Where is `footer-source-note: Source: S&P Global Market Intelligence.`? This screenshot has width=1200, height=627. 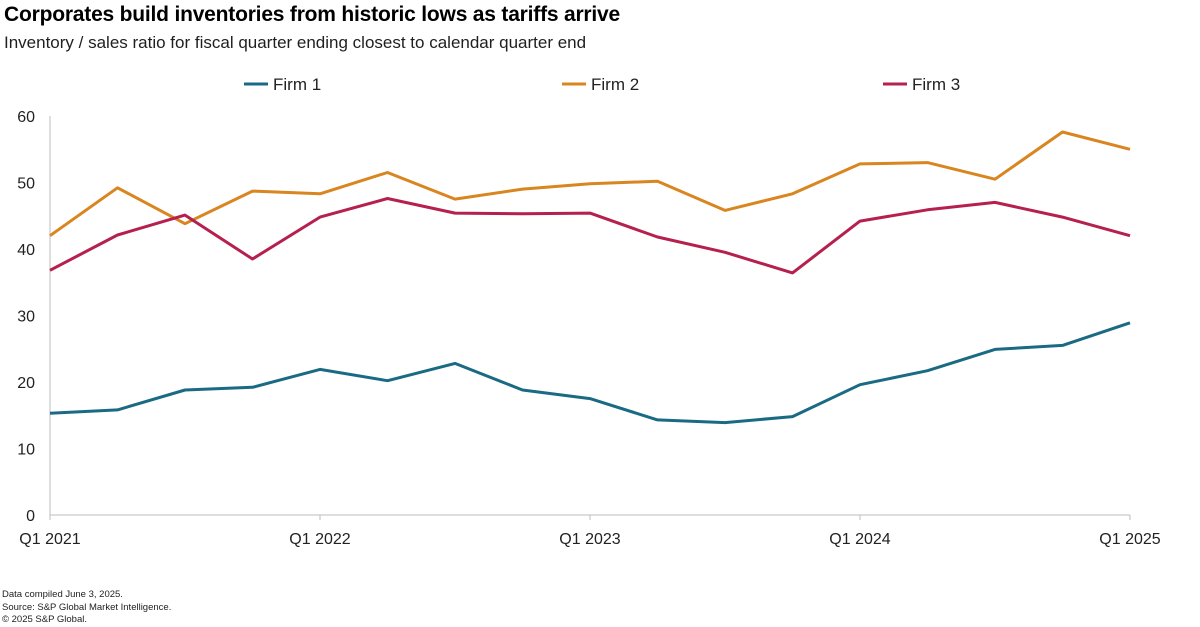
footer-source-note: Source: S&P Global Market Intelligence. is located at coordinates (87, 607).